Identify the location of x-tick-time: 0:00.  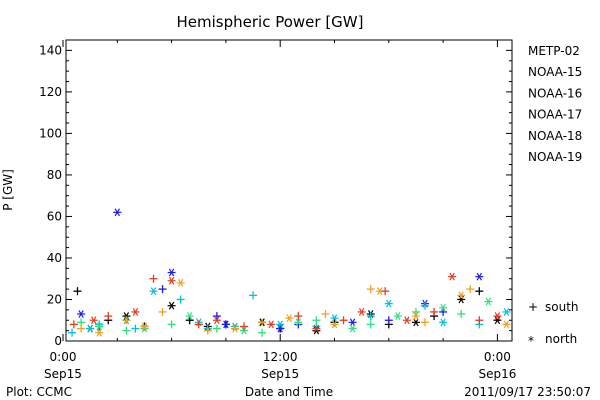
(63, 357).